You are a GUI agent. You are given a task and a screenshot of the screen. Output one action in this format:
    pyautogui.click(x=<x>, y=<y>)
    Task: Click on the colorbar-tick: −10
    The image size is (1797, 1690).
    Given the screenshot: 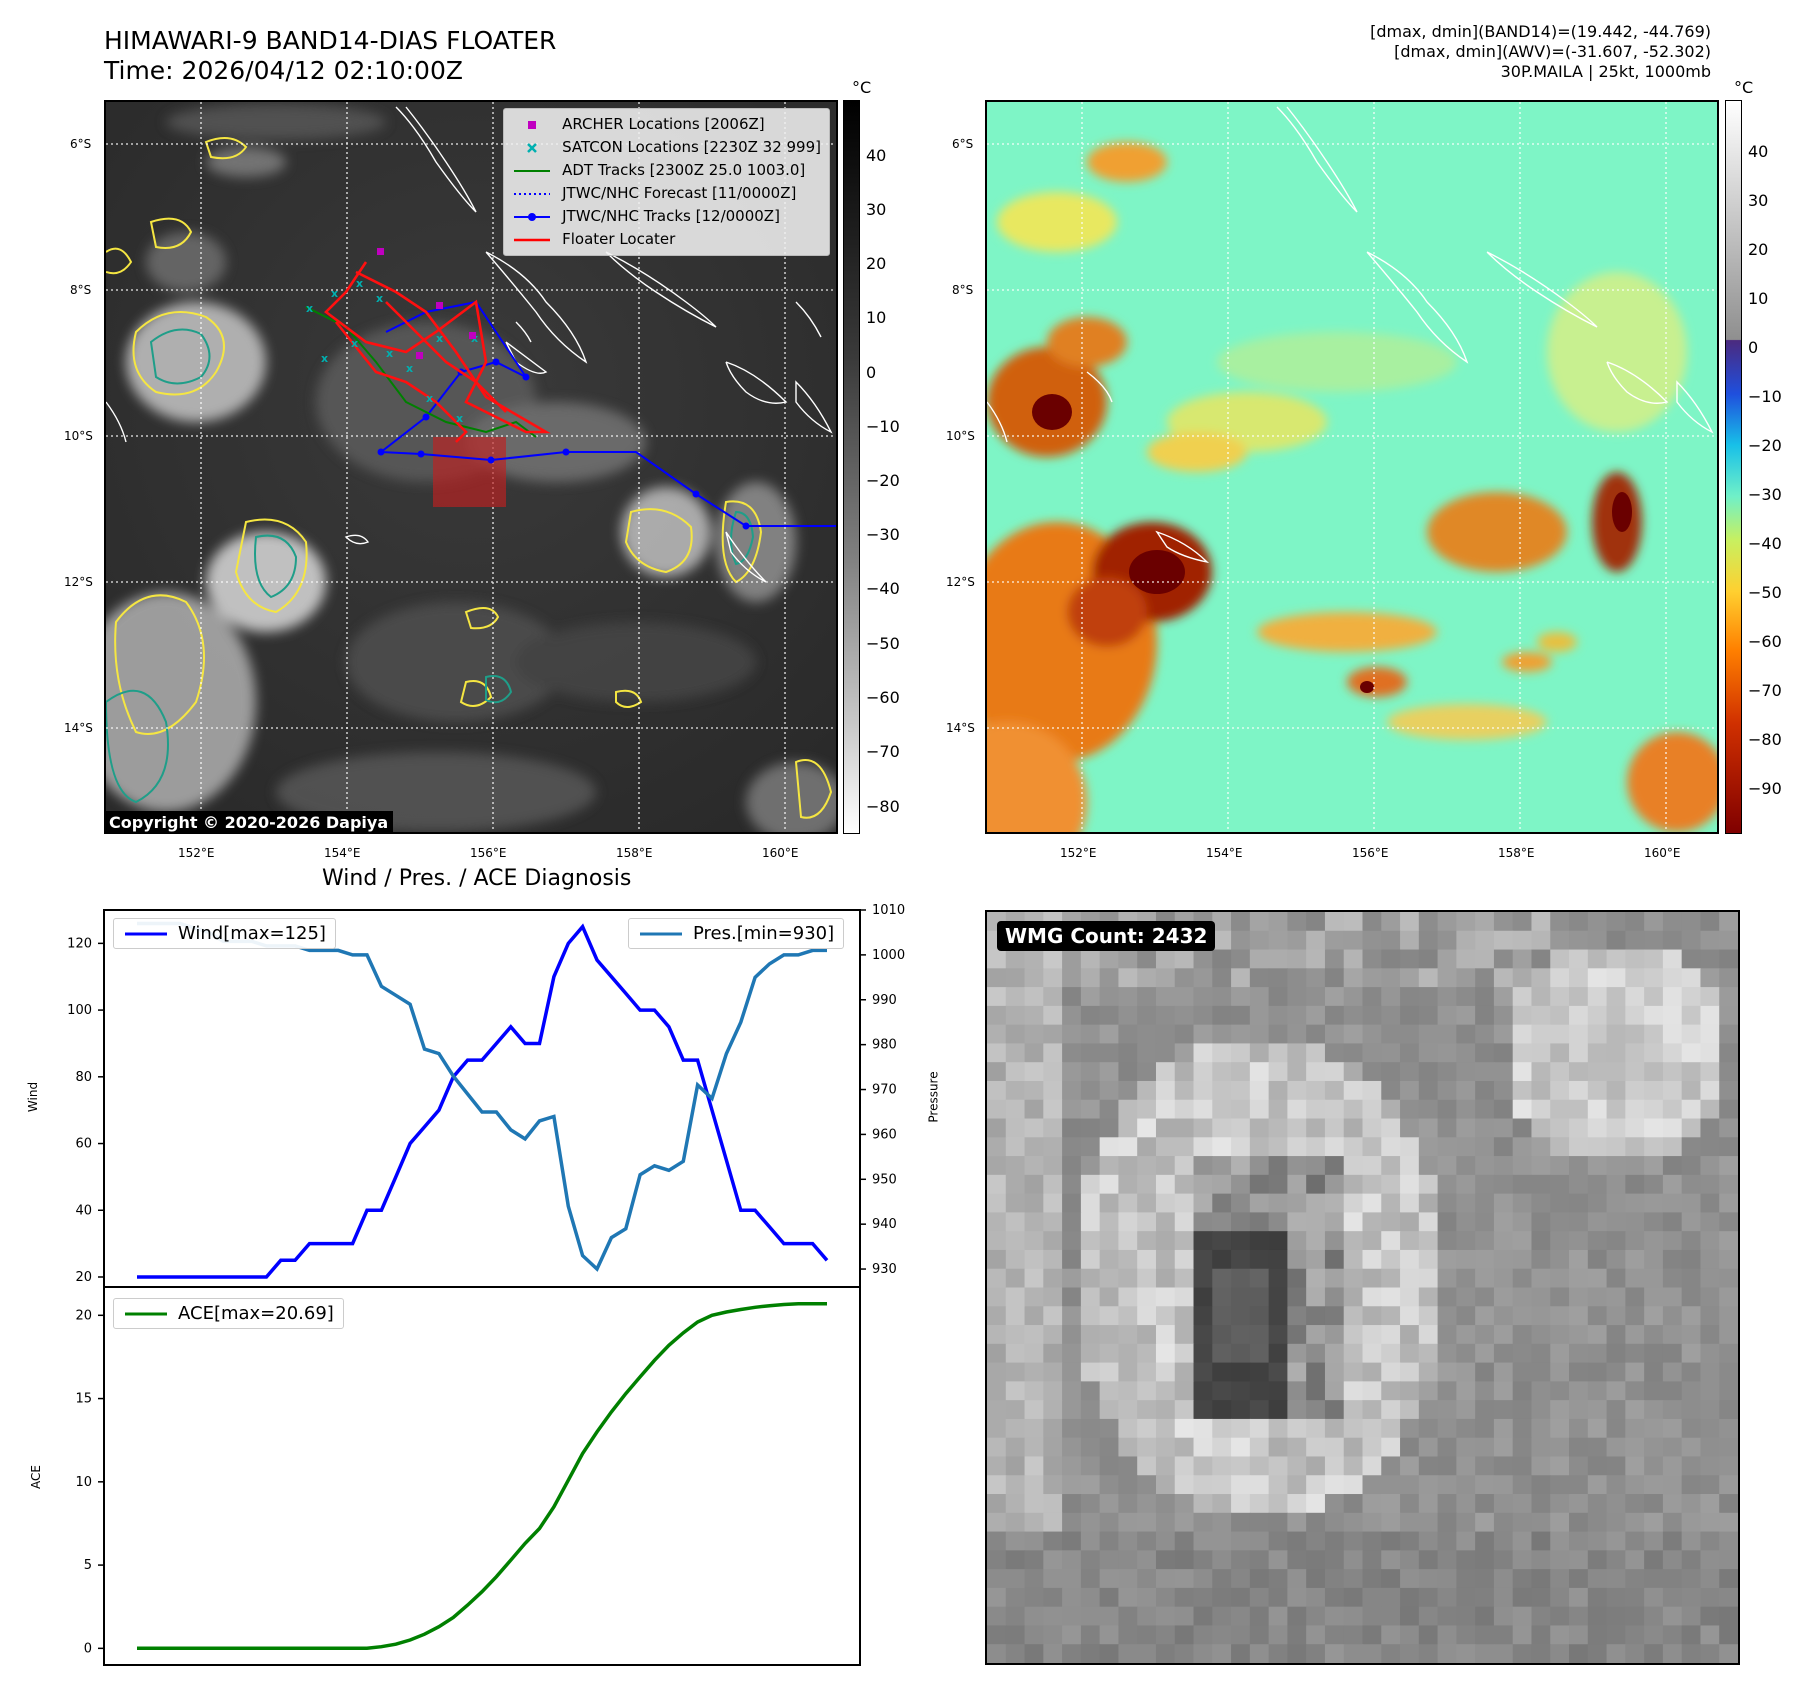 What is the action you would take?
    pyautogui.click(x=1765, y=396)
    